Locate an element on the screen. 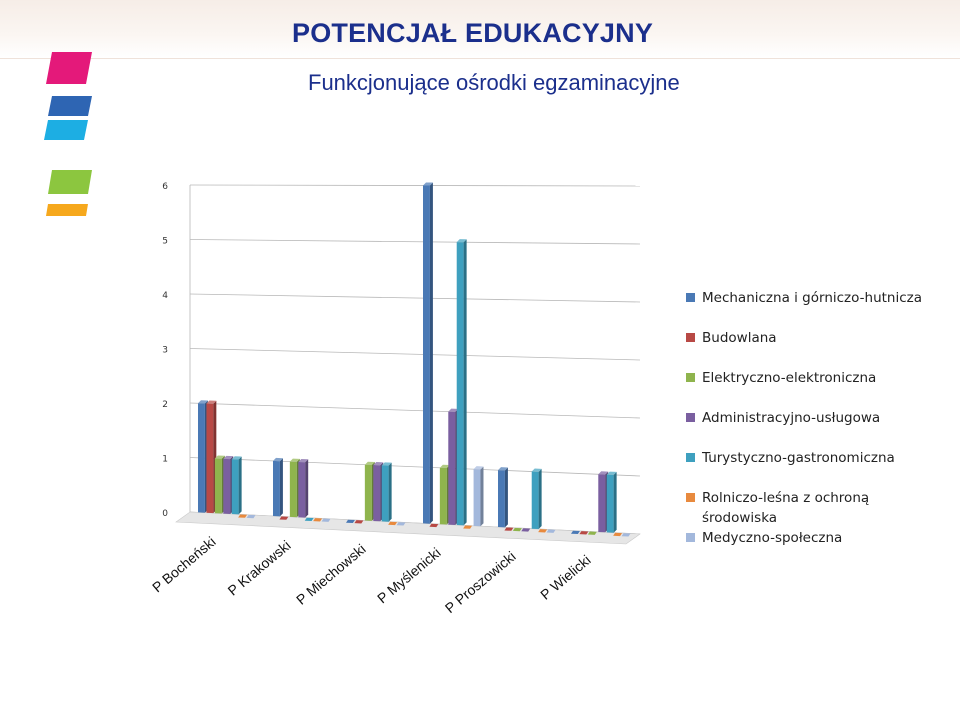 The width and height of the screenshot is (960, 718). x-tick-label: P Bocheński is located at coordinates (184, 564).